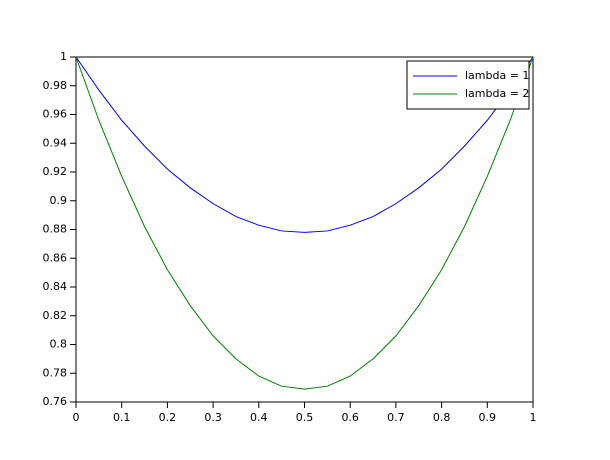 The height and width of the screenshot is (460, 610). What do you see at coordinates (497, 75) in the screenshot?
I see `legend-label: lambda = 1` at bounding box center [497, 75].